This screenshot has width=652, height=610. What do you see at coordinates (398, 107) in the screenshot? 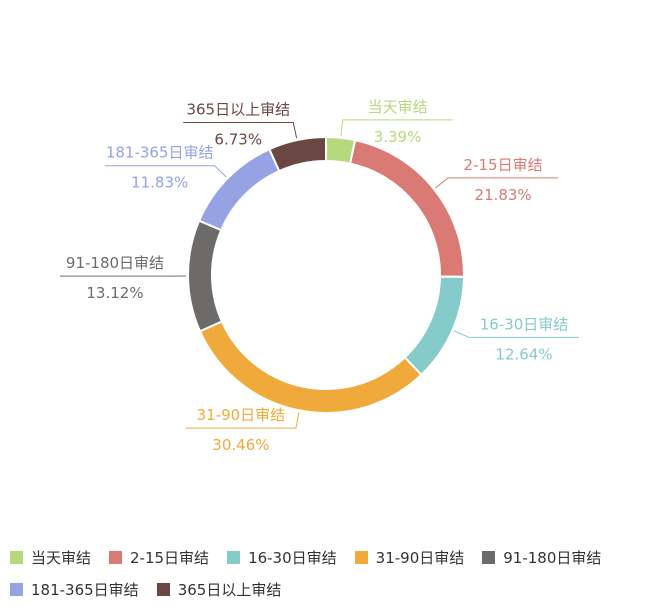
I see `slice-label-name-0: 当天审结` at bounding box center [398, 107].